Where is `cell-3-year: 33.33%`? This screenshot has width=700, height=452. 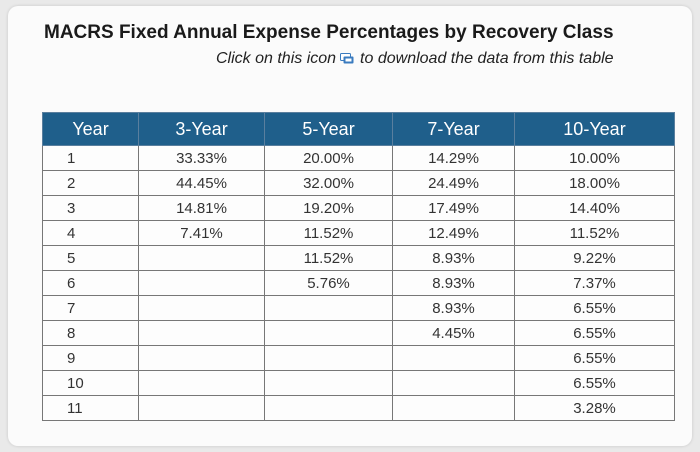
cell-3-year: 33.33% is located at coordinates (201, 158).